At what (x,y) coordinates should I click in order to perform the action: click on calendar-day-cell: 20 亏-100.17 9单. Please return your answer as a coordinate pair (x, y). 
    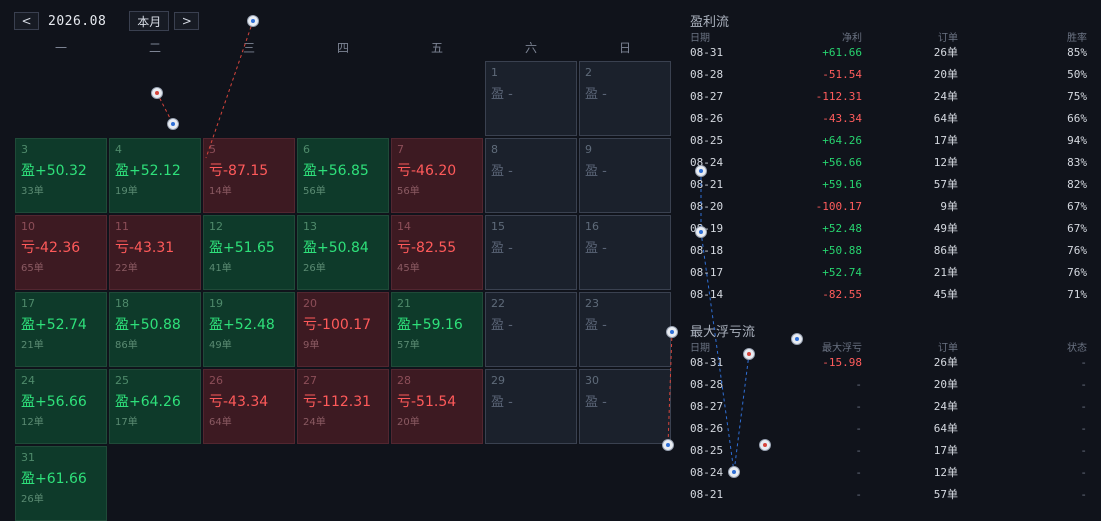
    Looking at the image, I should click on (343, 329).